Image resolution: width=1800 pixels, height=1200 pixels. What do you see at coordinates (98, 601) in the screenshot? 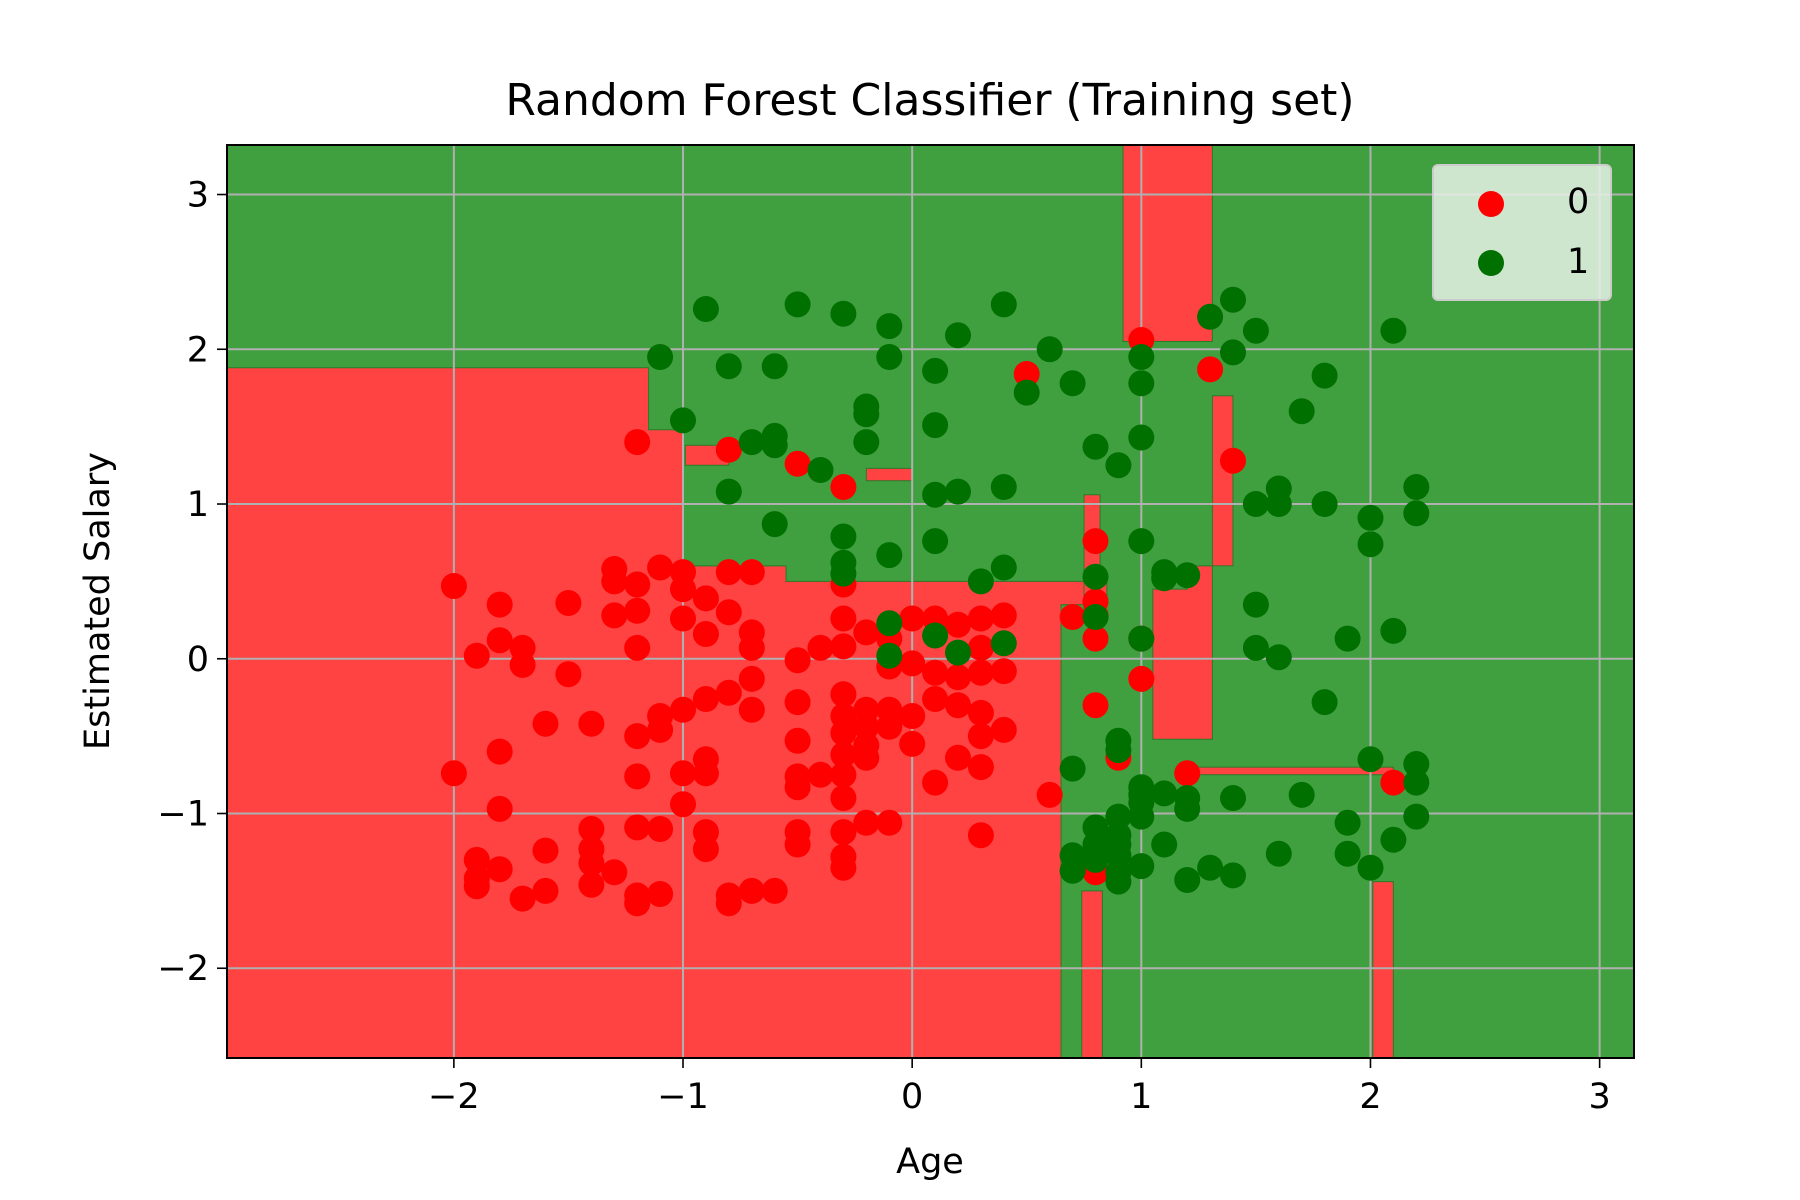
I see `y-axis-label: Estimated Salary` at bounding box center [98, 601].